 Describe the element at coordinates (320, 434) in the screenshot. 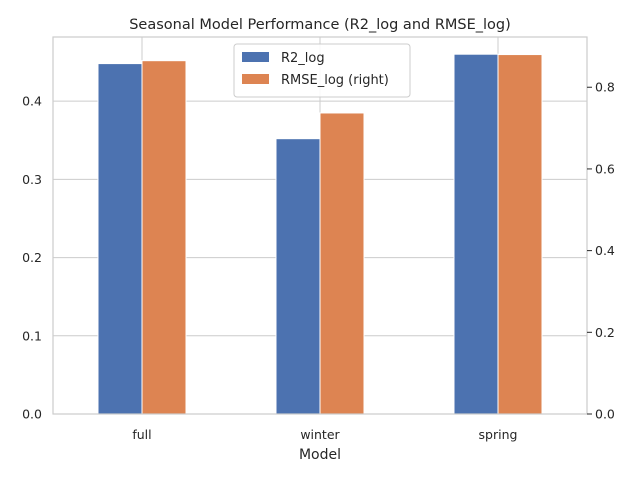

I see `x-tick-label: winter` at that location.